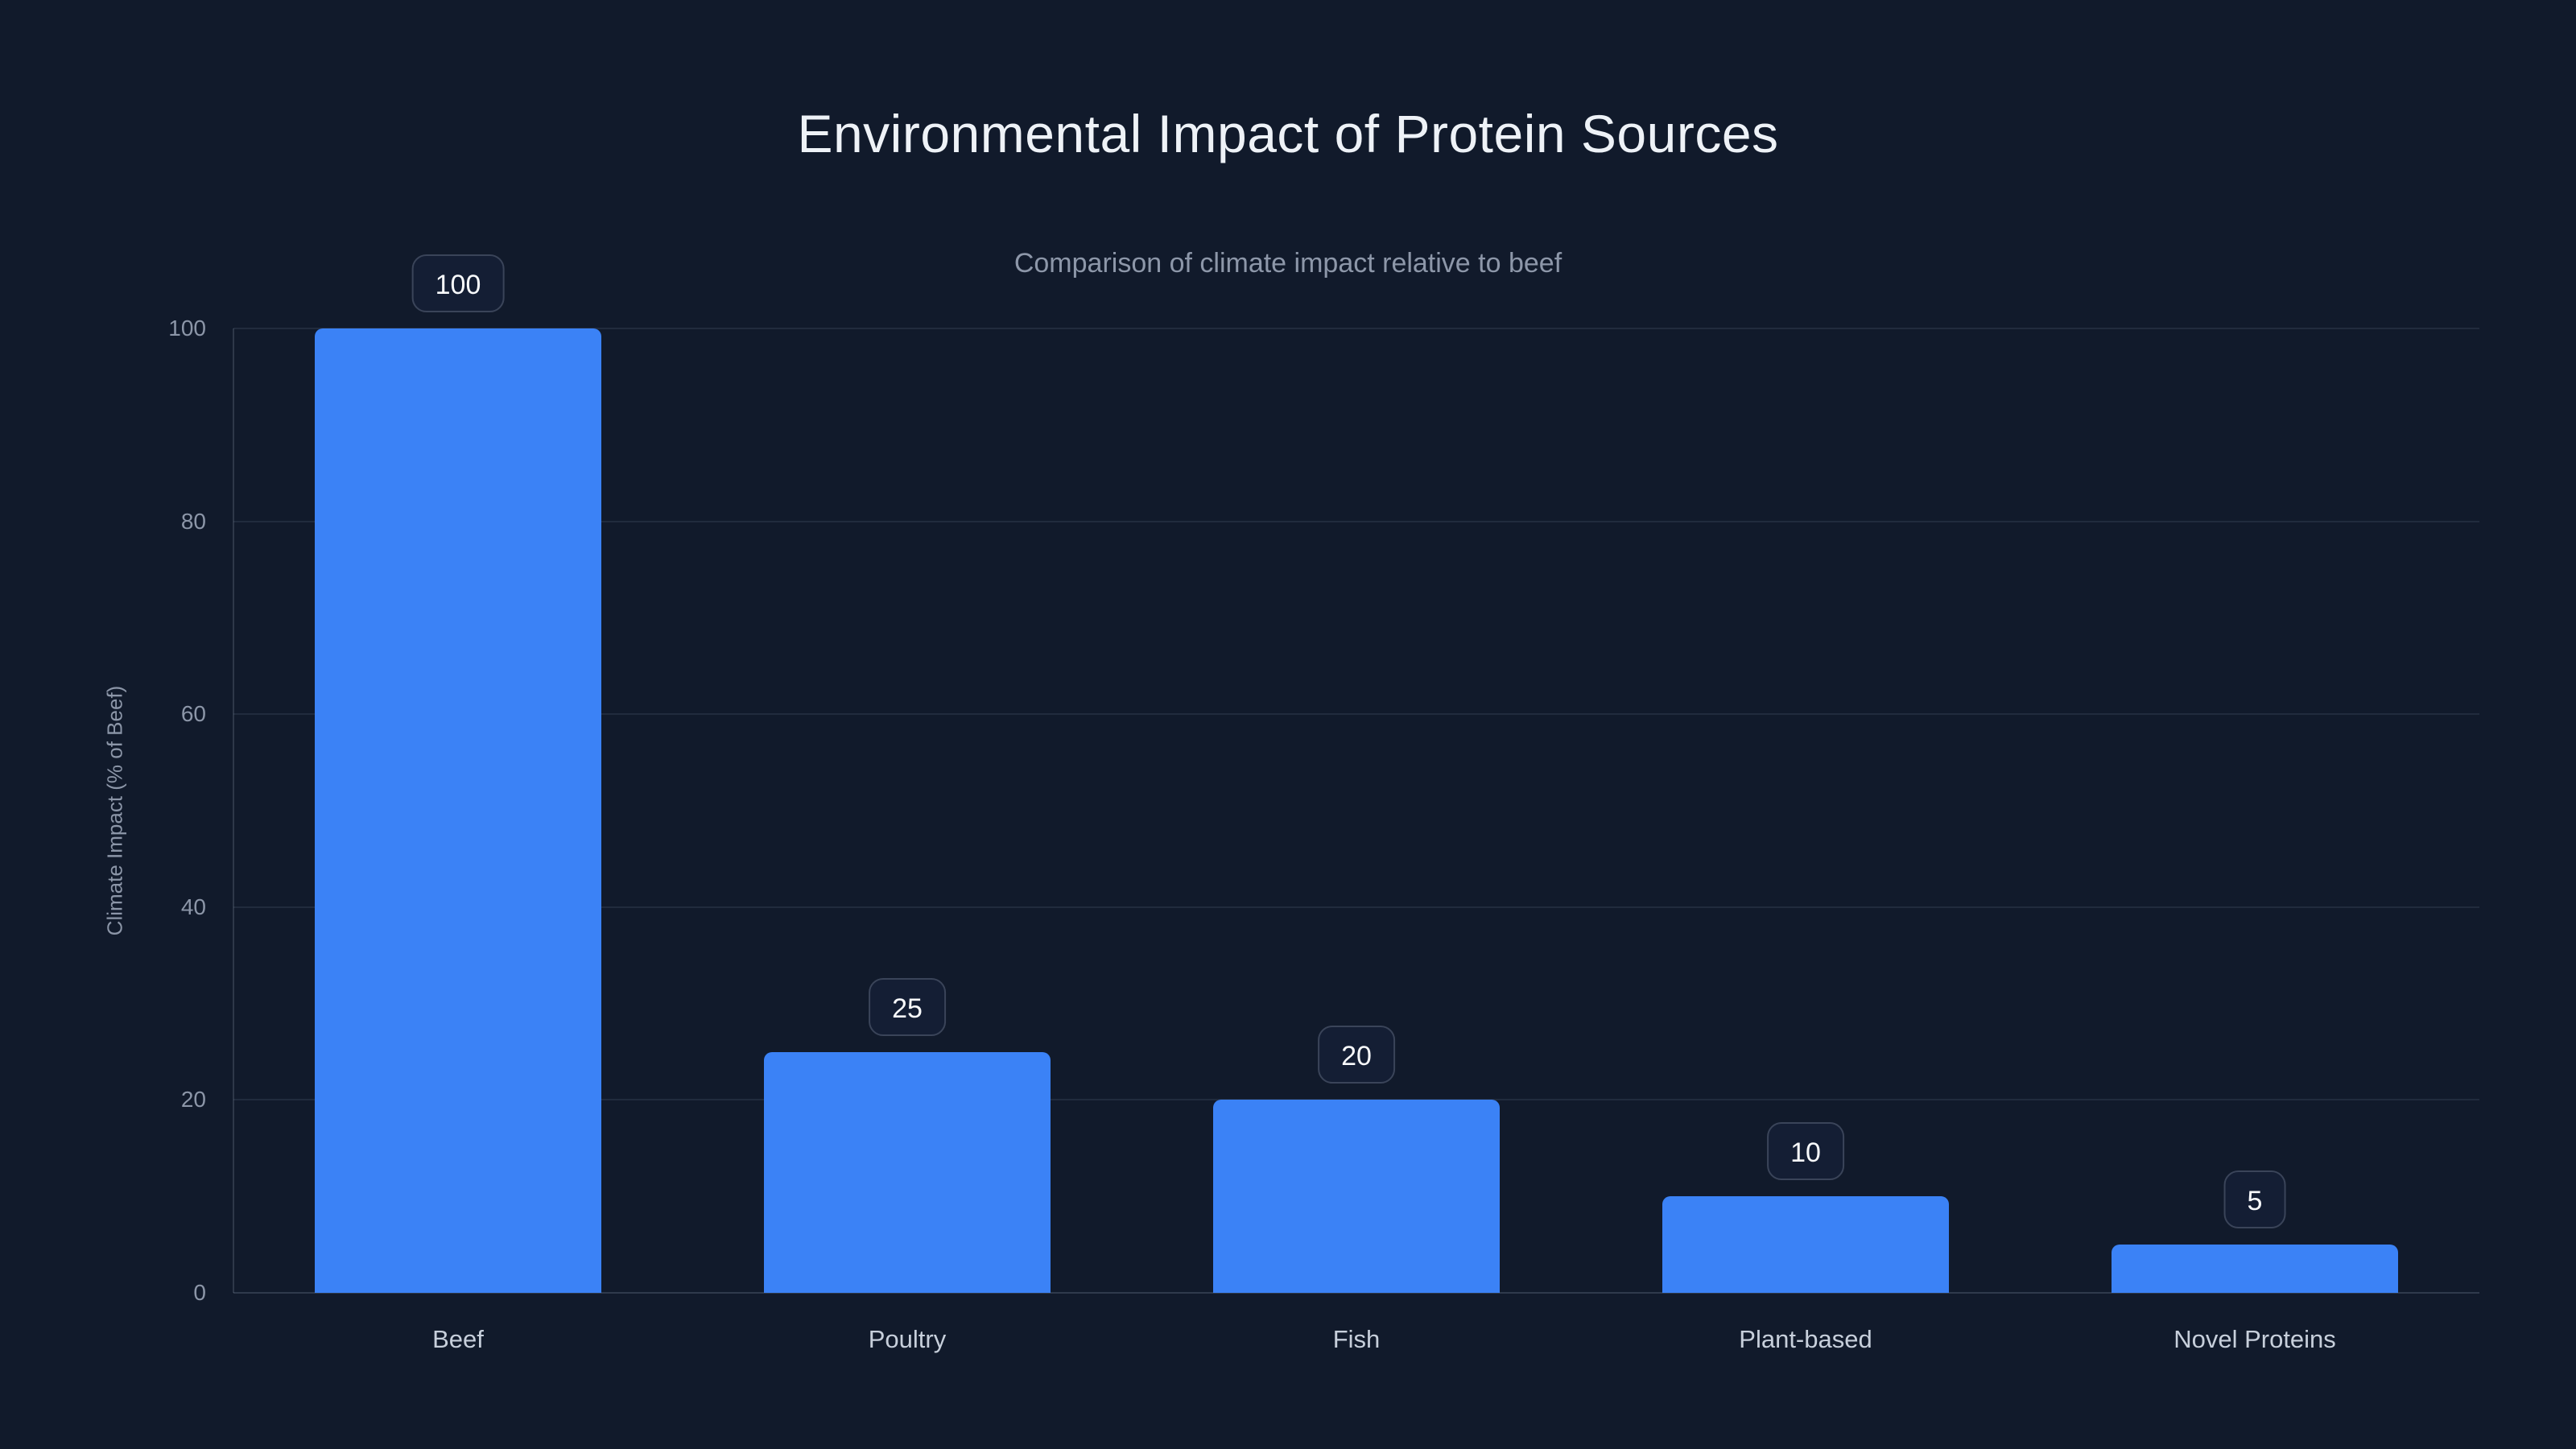  What do you see at coordinates (1356, 1293) in the screenshot?
I see `x-axis-line` at bounding box center [1356, 1293].